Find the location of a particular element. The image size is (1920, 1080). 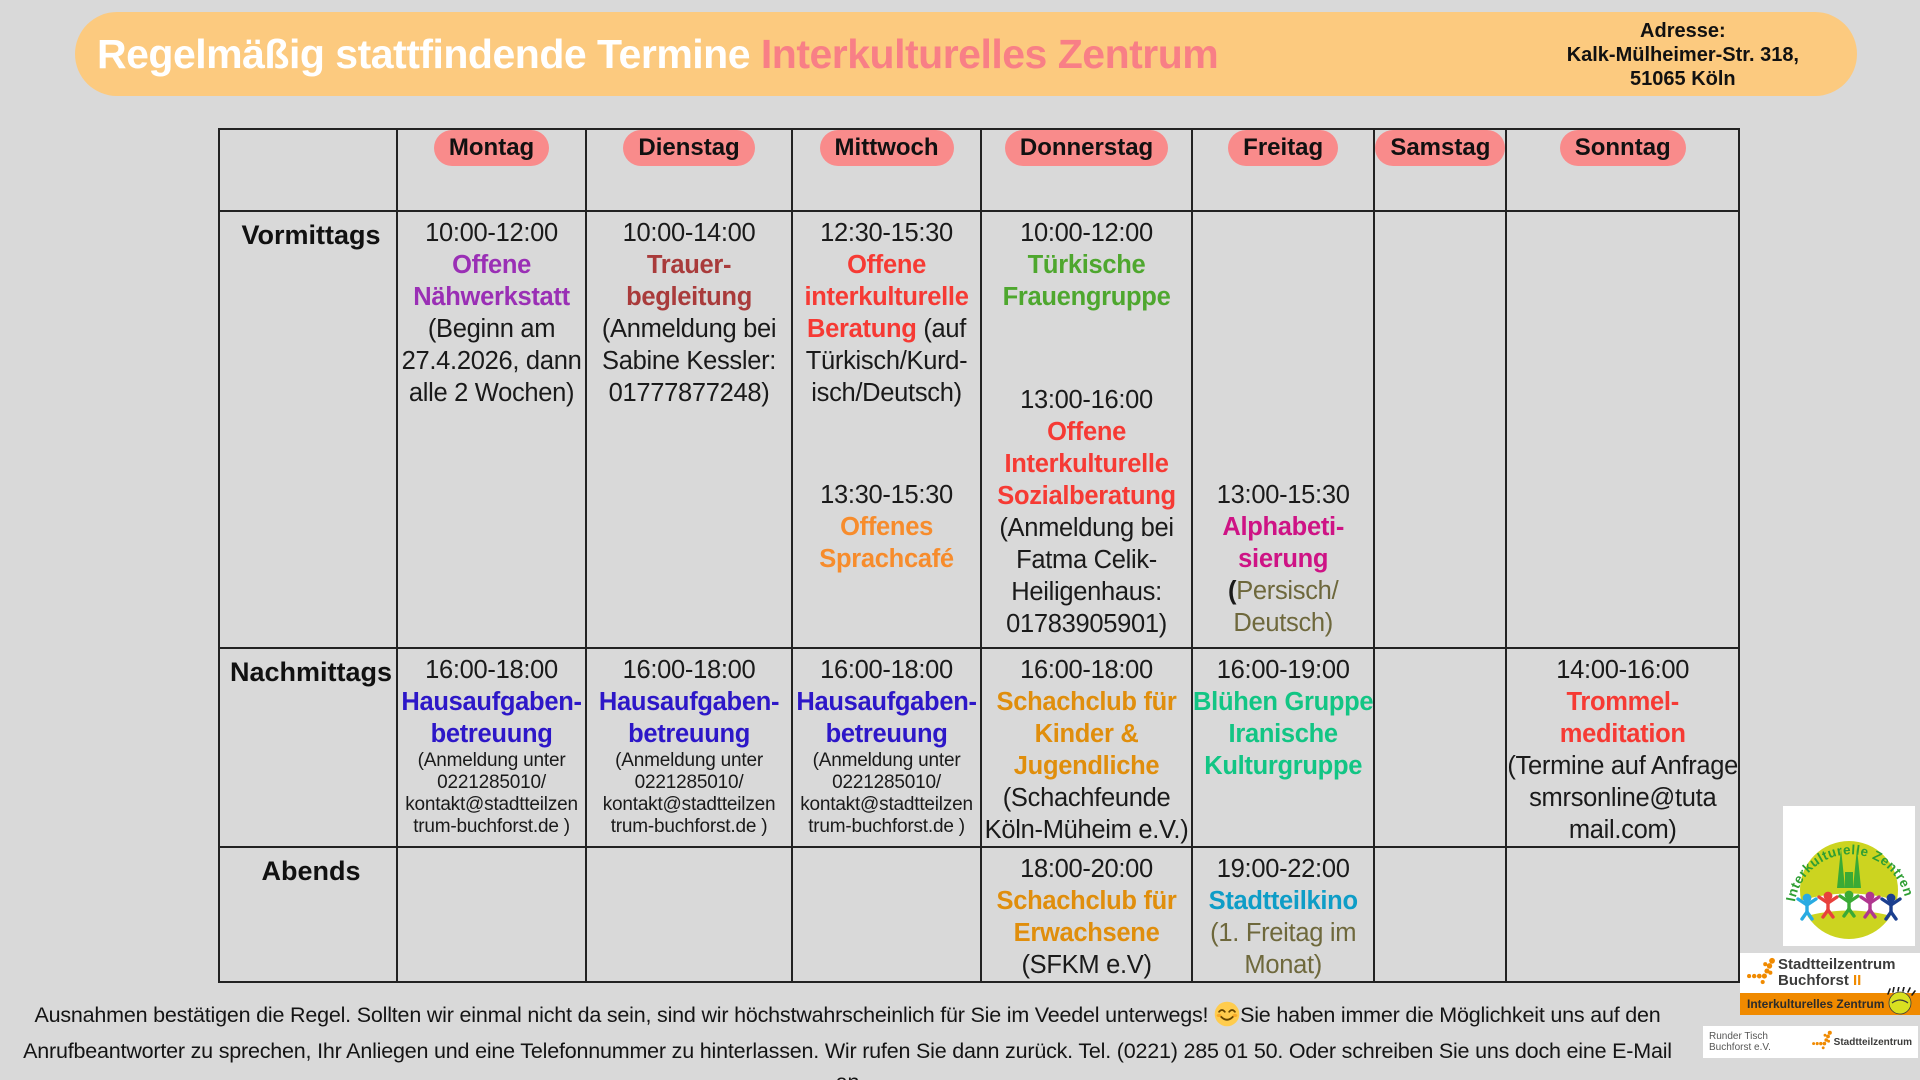

event-title: Iranische is located at coordinates (1283, 734).